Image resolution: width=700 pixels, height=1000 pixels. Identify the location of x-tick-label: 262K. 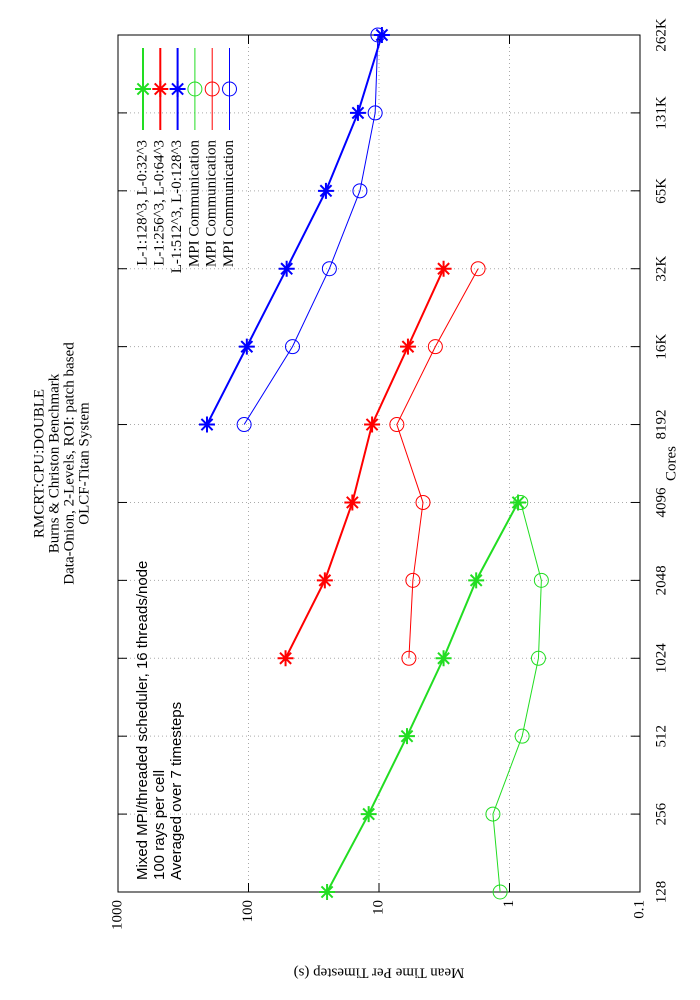
(661, 35).